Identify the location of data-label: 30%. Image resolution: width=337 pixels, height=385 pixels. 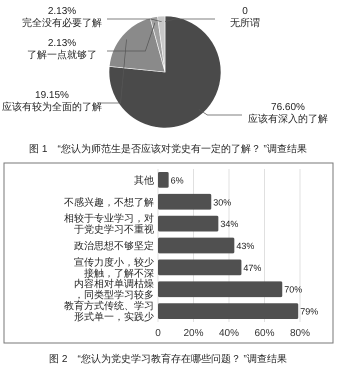
(222, 202).